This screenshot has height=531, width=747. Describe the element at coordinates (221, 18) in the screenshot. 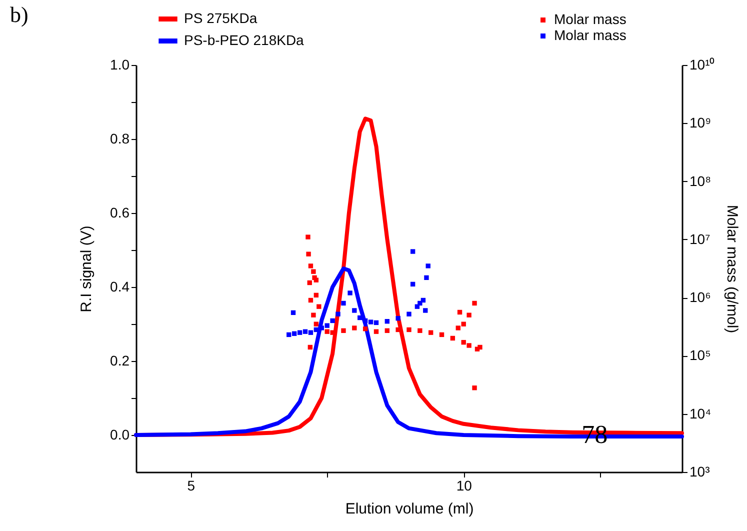

I see `legend-label: PS 275KDa` at that location.